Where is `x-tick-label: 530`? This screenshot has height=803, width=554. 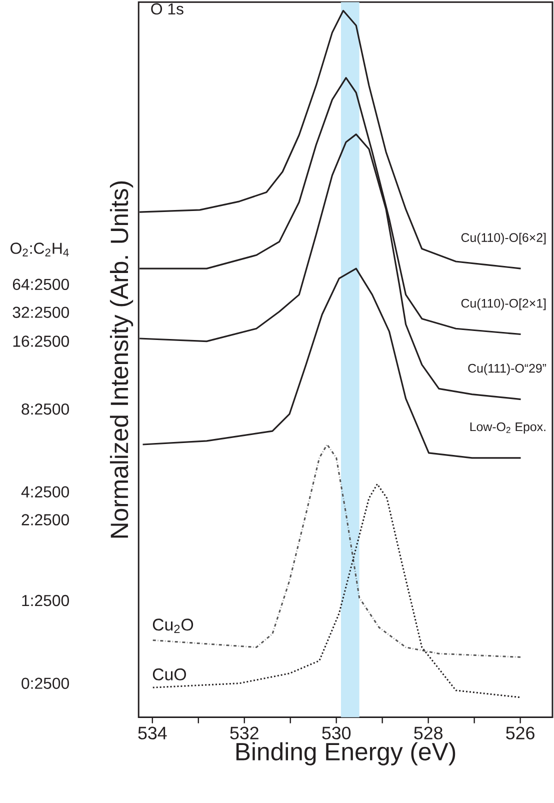 x-tick-label: 530 is located at coordinates (336, 733).